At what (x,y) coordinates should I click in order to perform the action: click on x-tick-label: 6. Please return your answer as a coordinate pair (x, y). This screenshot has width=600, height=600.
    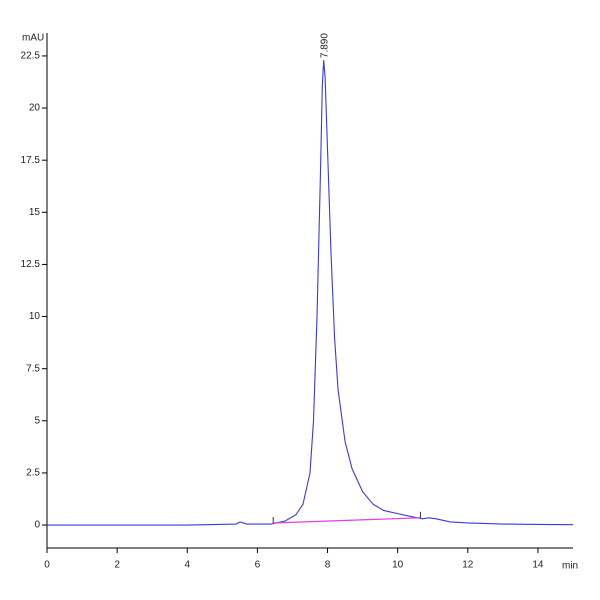
    Looking at the image, I should click on (258, 565).